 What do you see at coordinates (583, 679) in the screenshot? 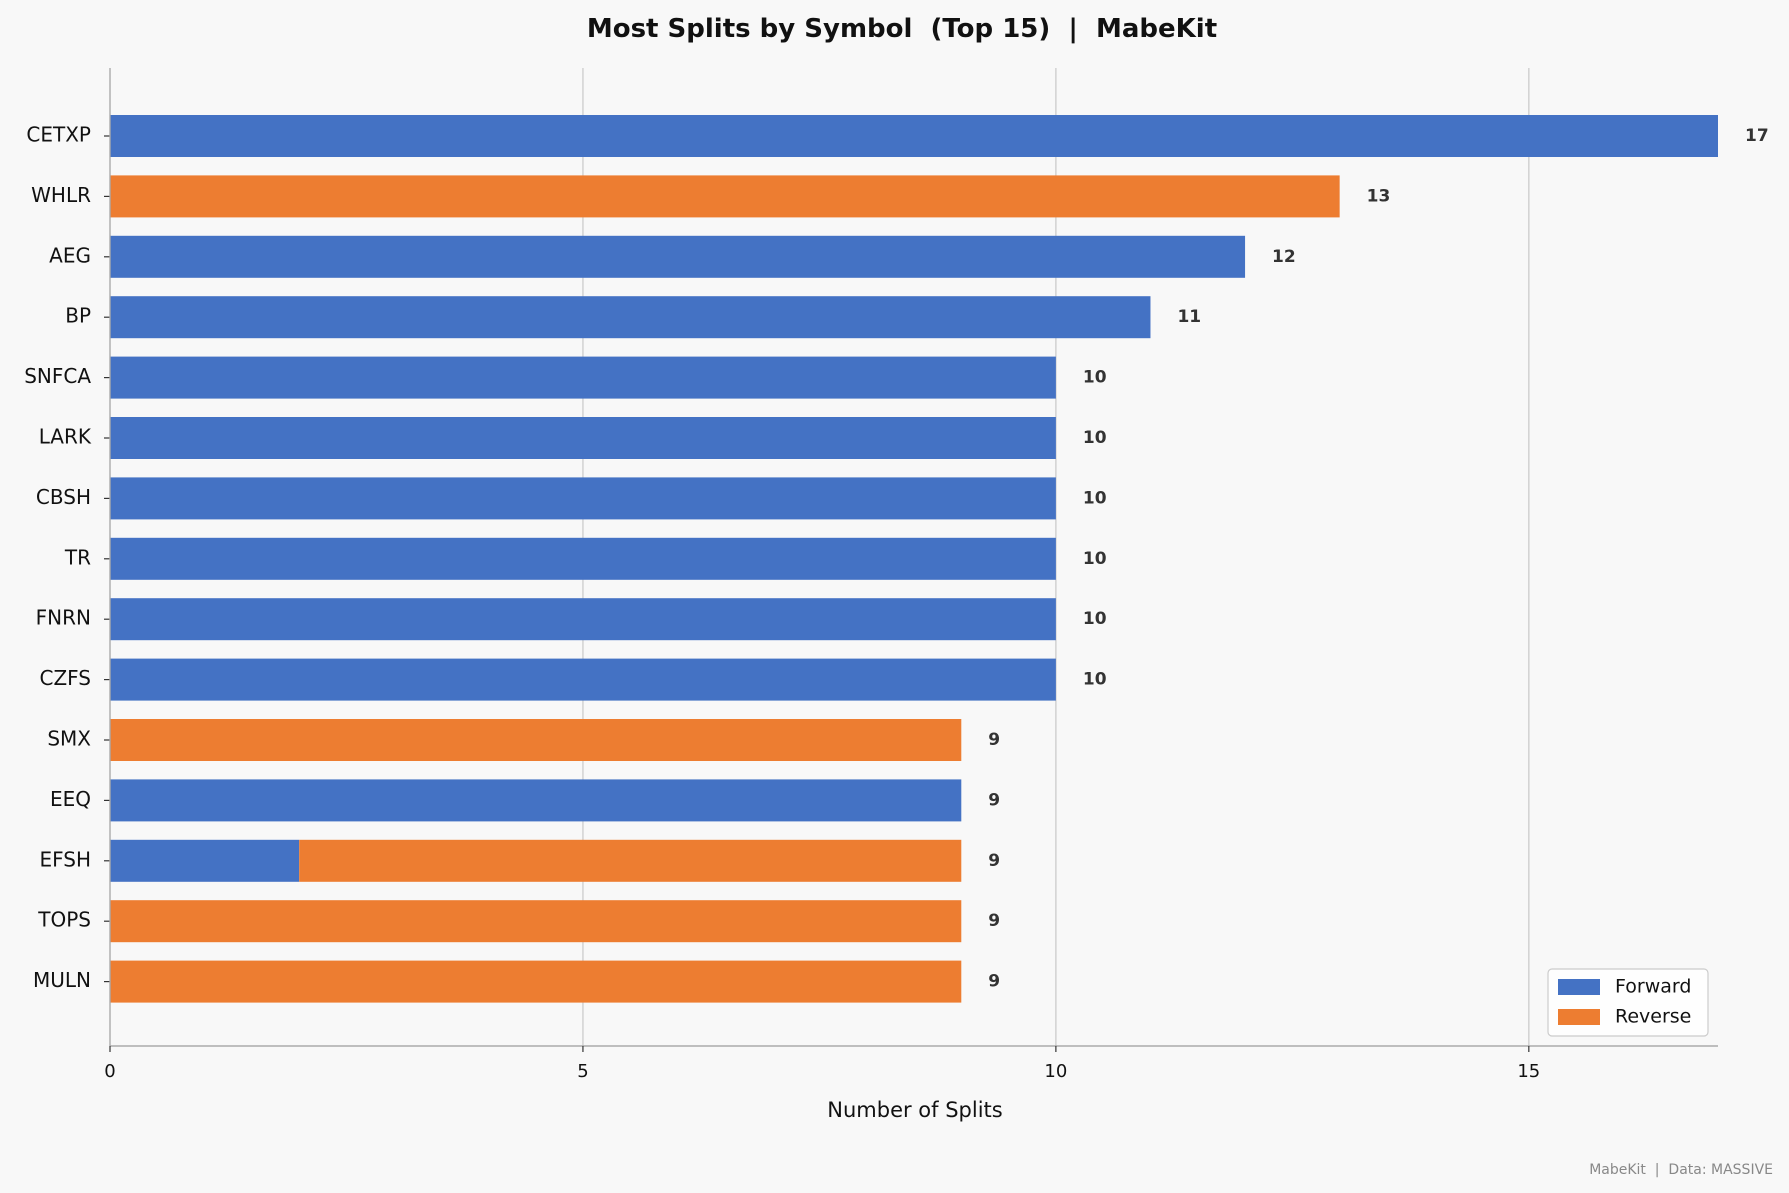
I see `bar-forward-czfs` at bounding box center [583, 679].